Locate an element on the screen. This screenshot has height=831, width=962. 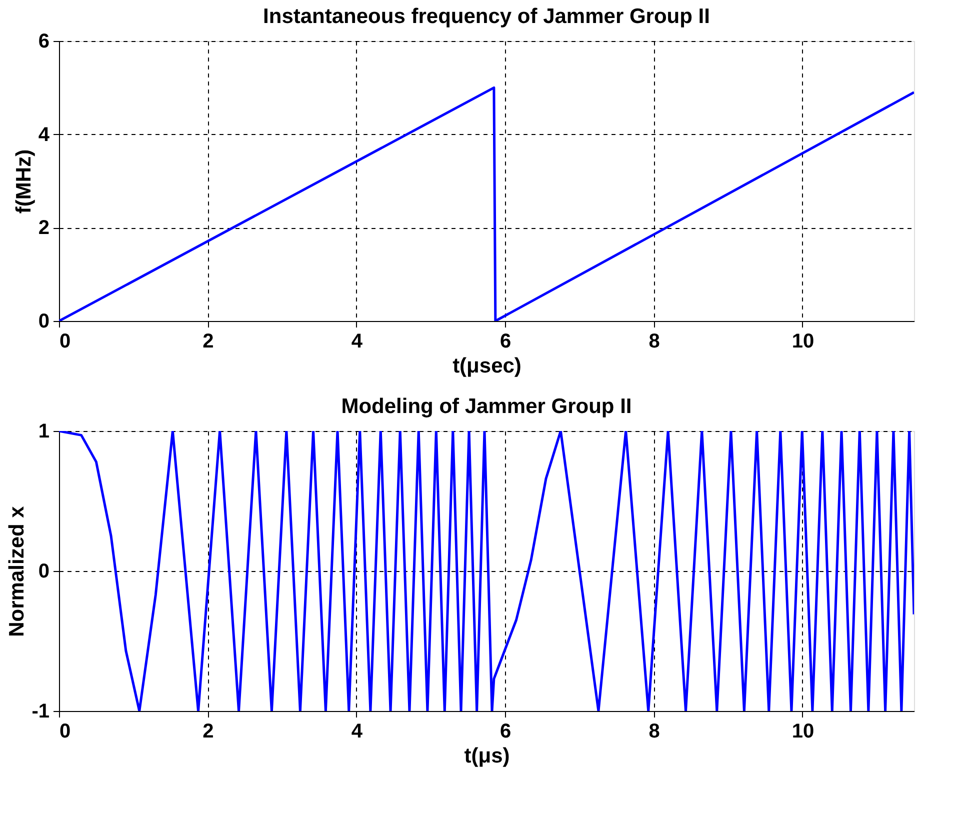
y-tick-label: 4 is located at coordinates (44, 135).